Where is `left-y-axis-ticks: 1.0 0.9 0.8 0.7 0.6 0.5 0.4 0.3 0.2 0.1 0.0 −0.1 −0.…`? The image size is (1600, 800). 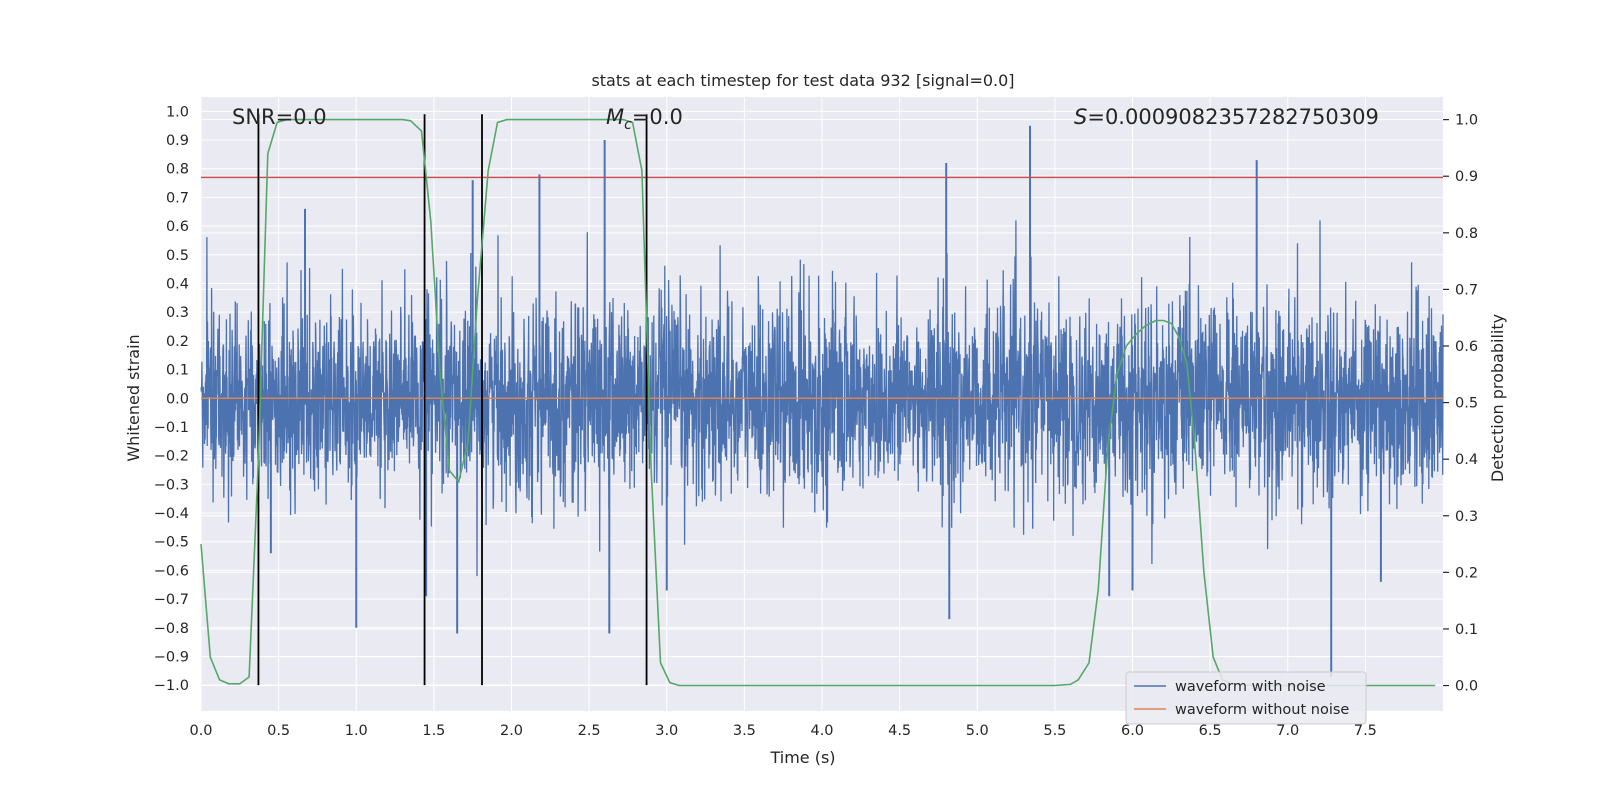
left-y-axis-ticks: 1.0 0.9 0.8 0.7 0.6 0.5 0.4 0.3 0.2 0.1 0.0 −0.1 −0.… is located at coordinates (171, 399).